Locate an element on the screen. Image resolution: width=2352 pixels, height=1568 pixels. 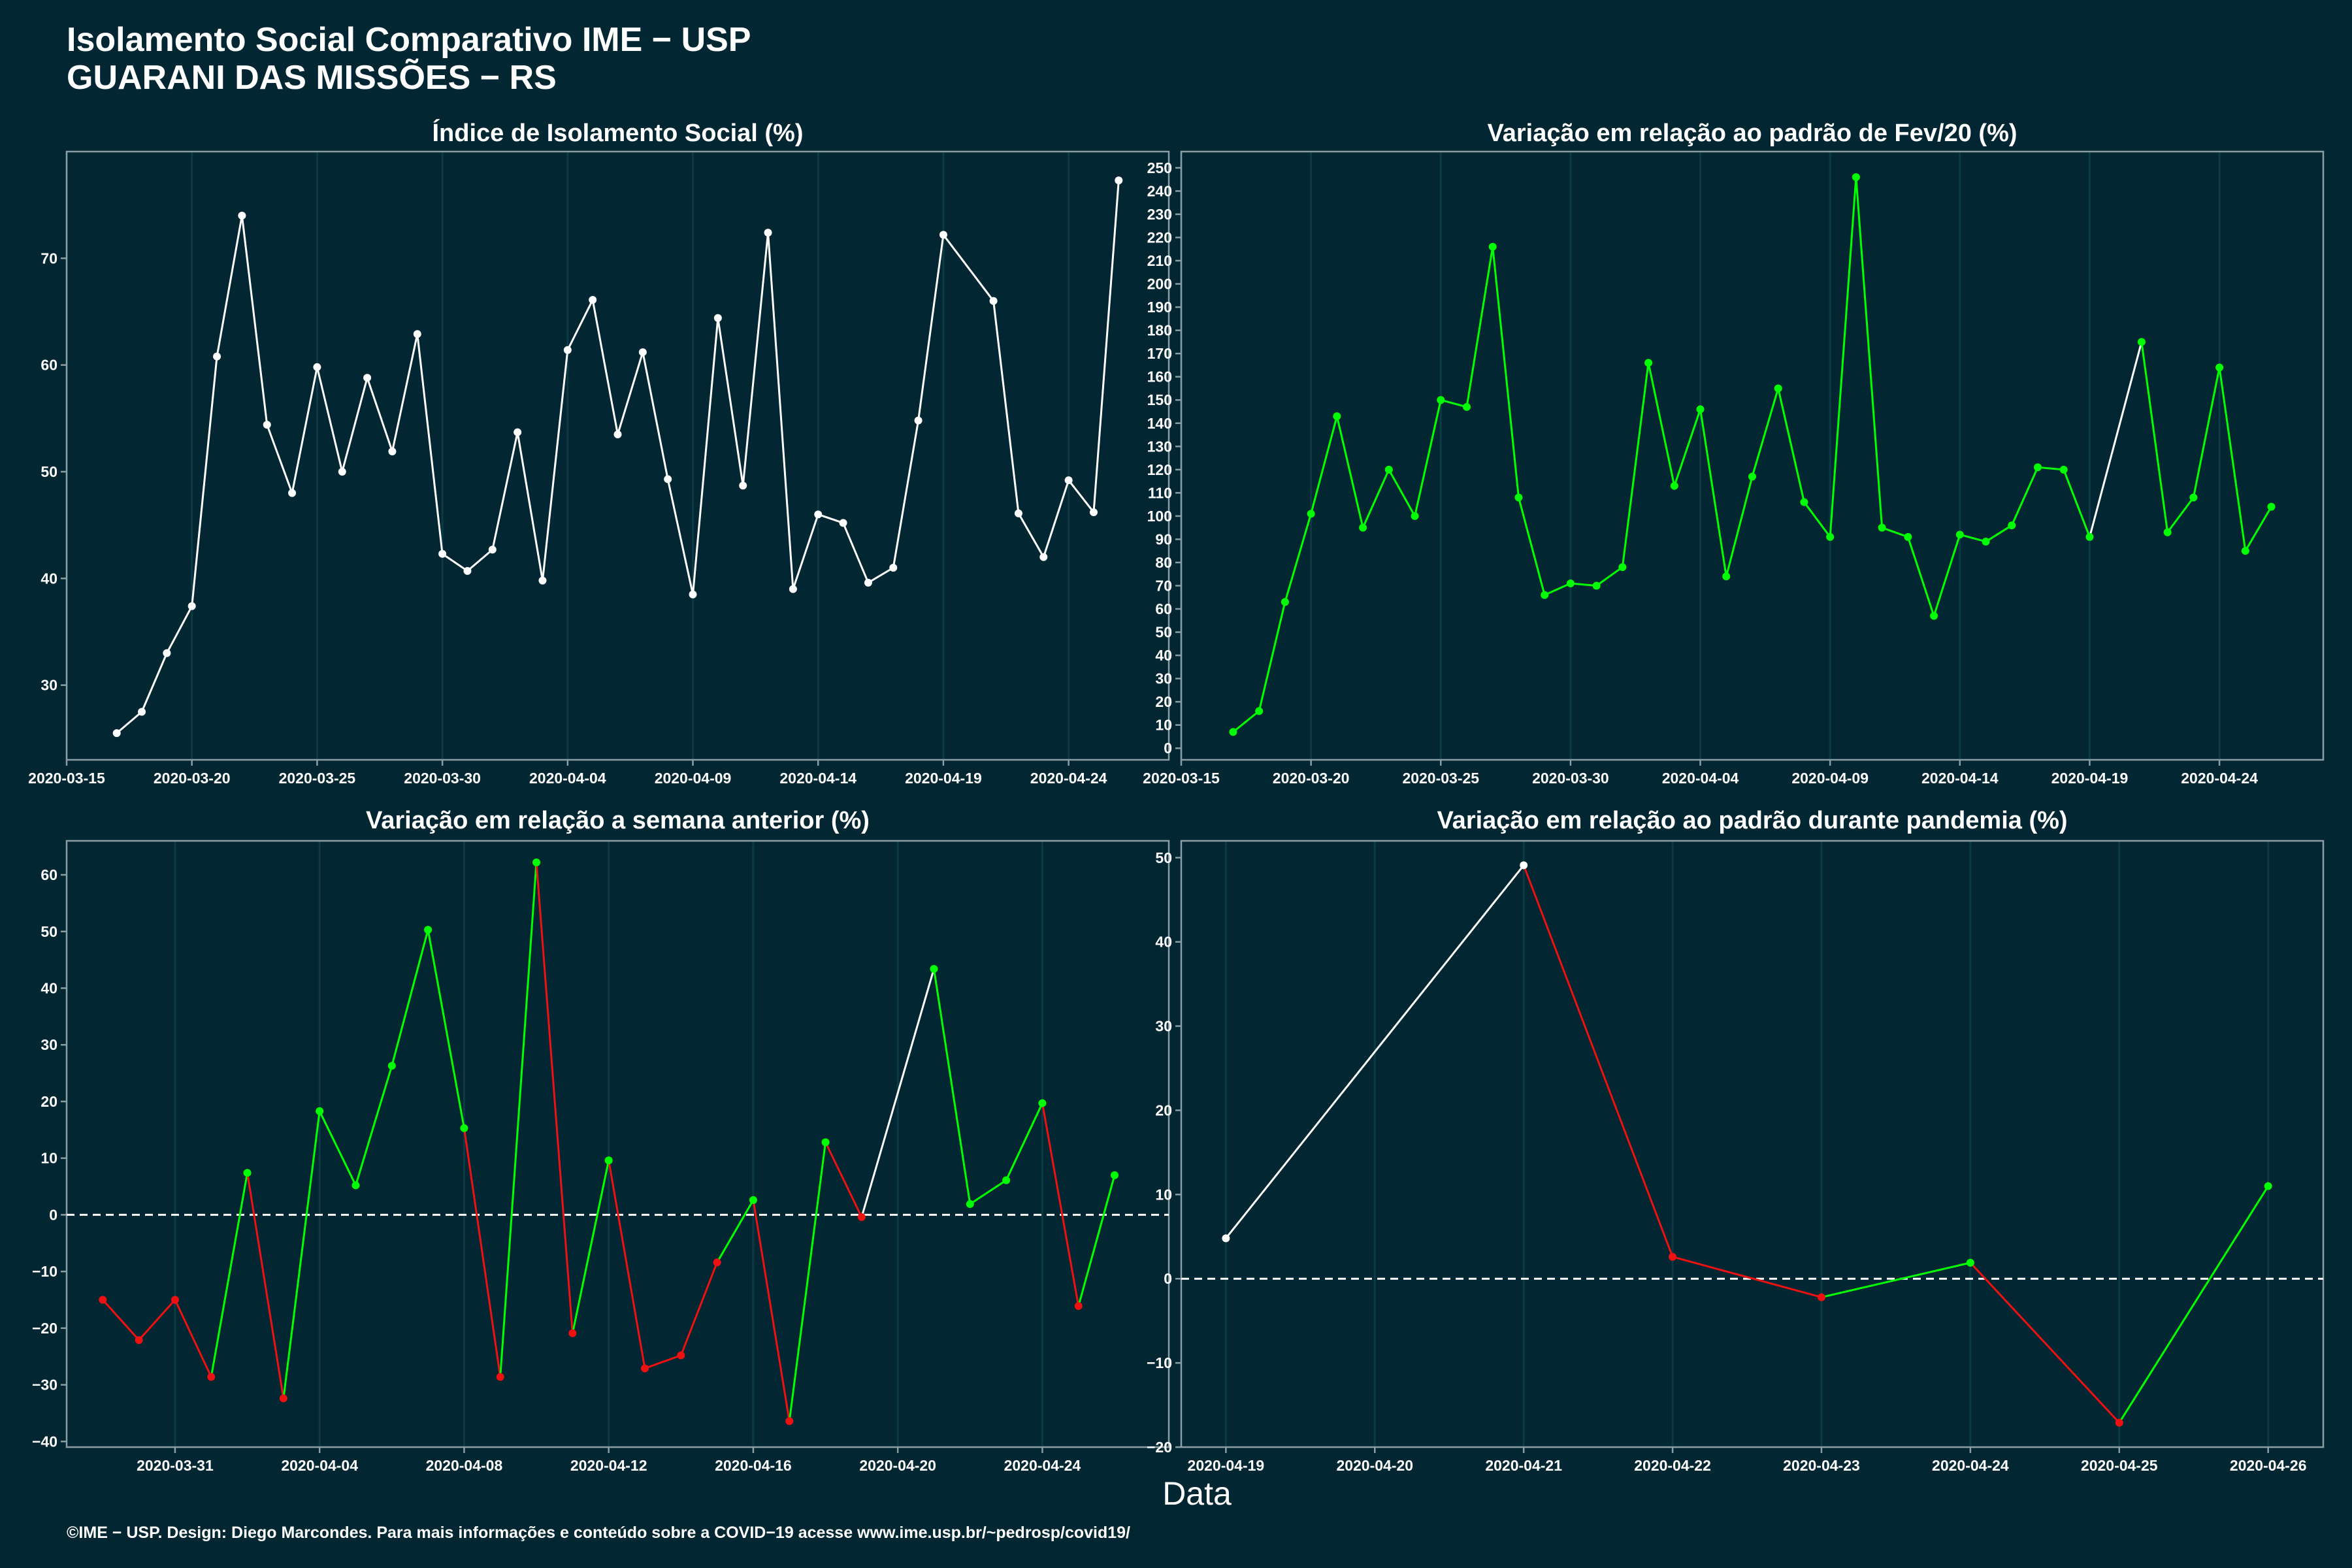
y-tick-label: −30 is located at coordinates (44, 1385).